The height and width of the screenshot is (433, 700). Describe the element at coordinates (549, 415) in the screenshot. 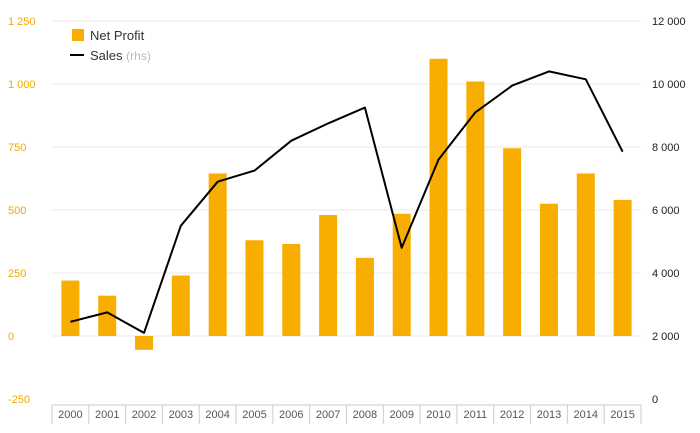

I see `x-tick-label-2013: 2013` at that location.